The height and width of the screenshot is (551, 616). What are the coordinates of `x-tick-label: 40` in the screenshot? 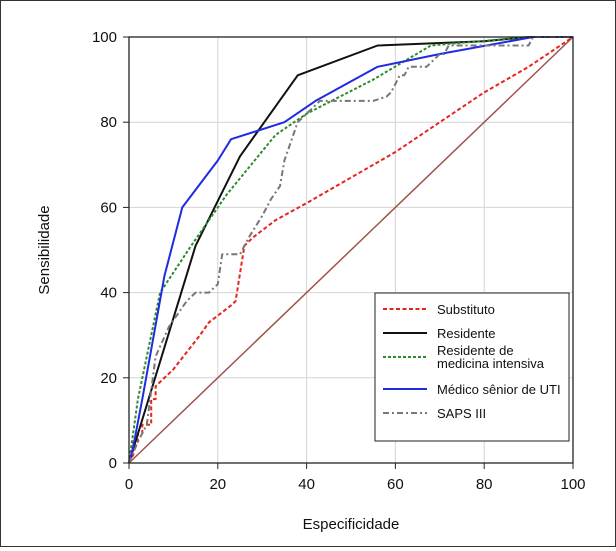 It's located at (306, 484).